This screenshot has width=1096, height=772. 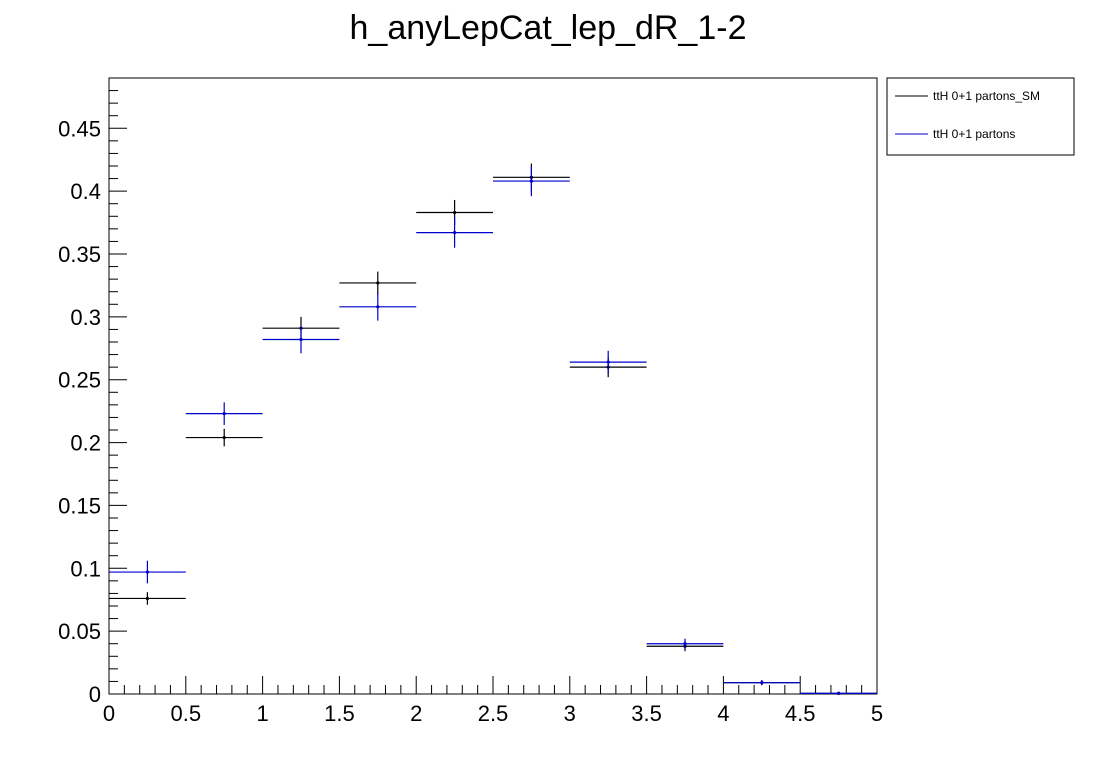 I want to click on x-tick-label: 0.5, so click(x=186, y=713).